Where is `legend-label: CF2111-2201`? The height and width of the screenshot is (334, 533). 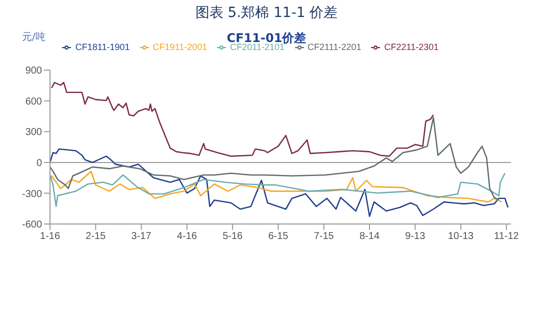
legend-label: CF2111-2201 is located at coordinates (335, 47).